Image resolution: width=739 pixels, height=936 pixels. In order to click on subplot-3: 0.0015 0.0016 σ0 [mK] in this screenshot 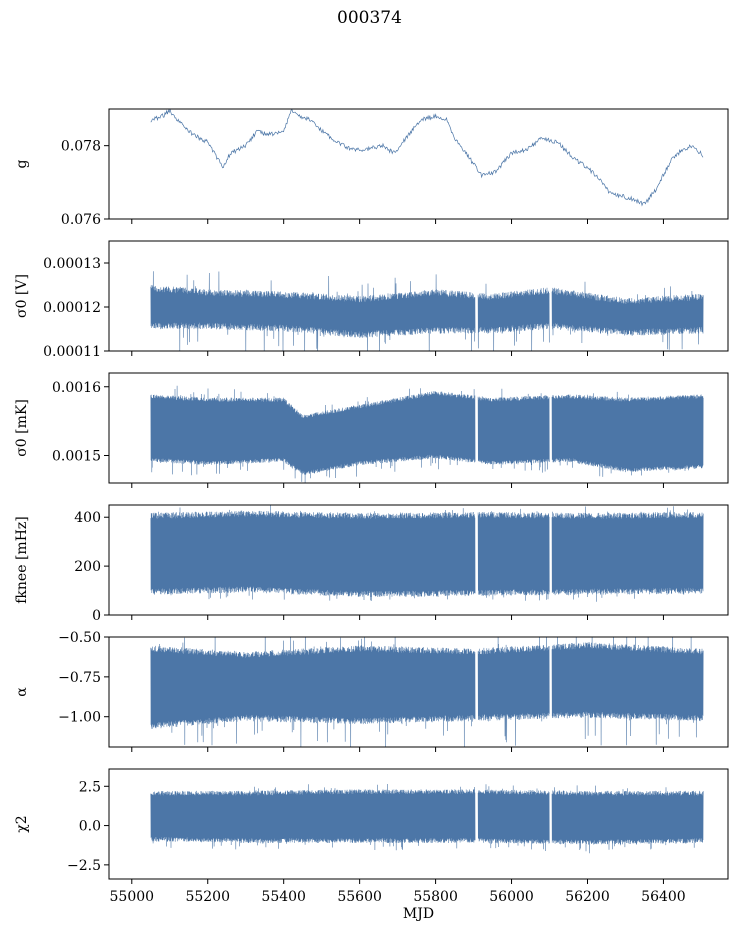, I will do `click(371, 430)`.